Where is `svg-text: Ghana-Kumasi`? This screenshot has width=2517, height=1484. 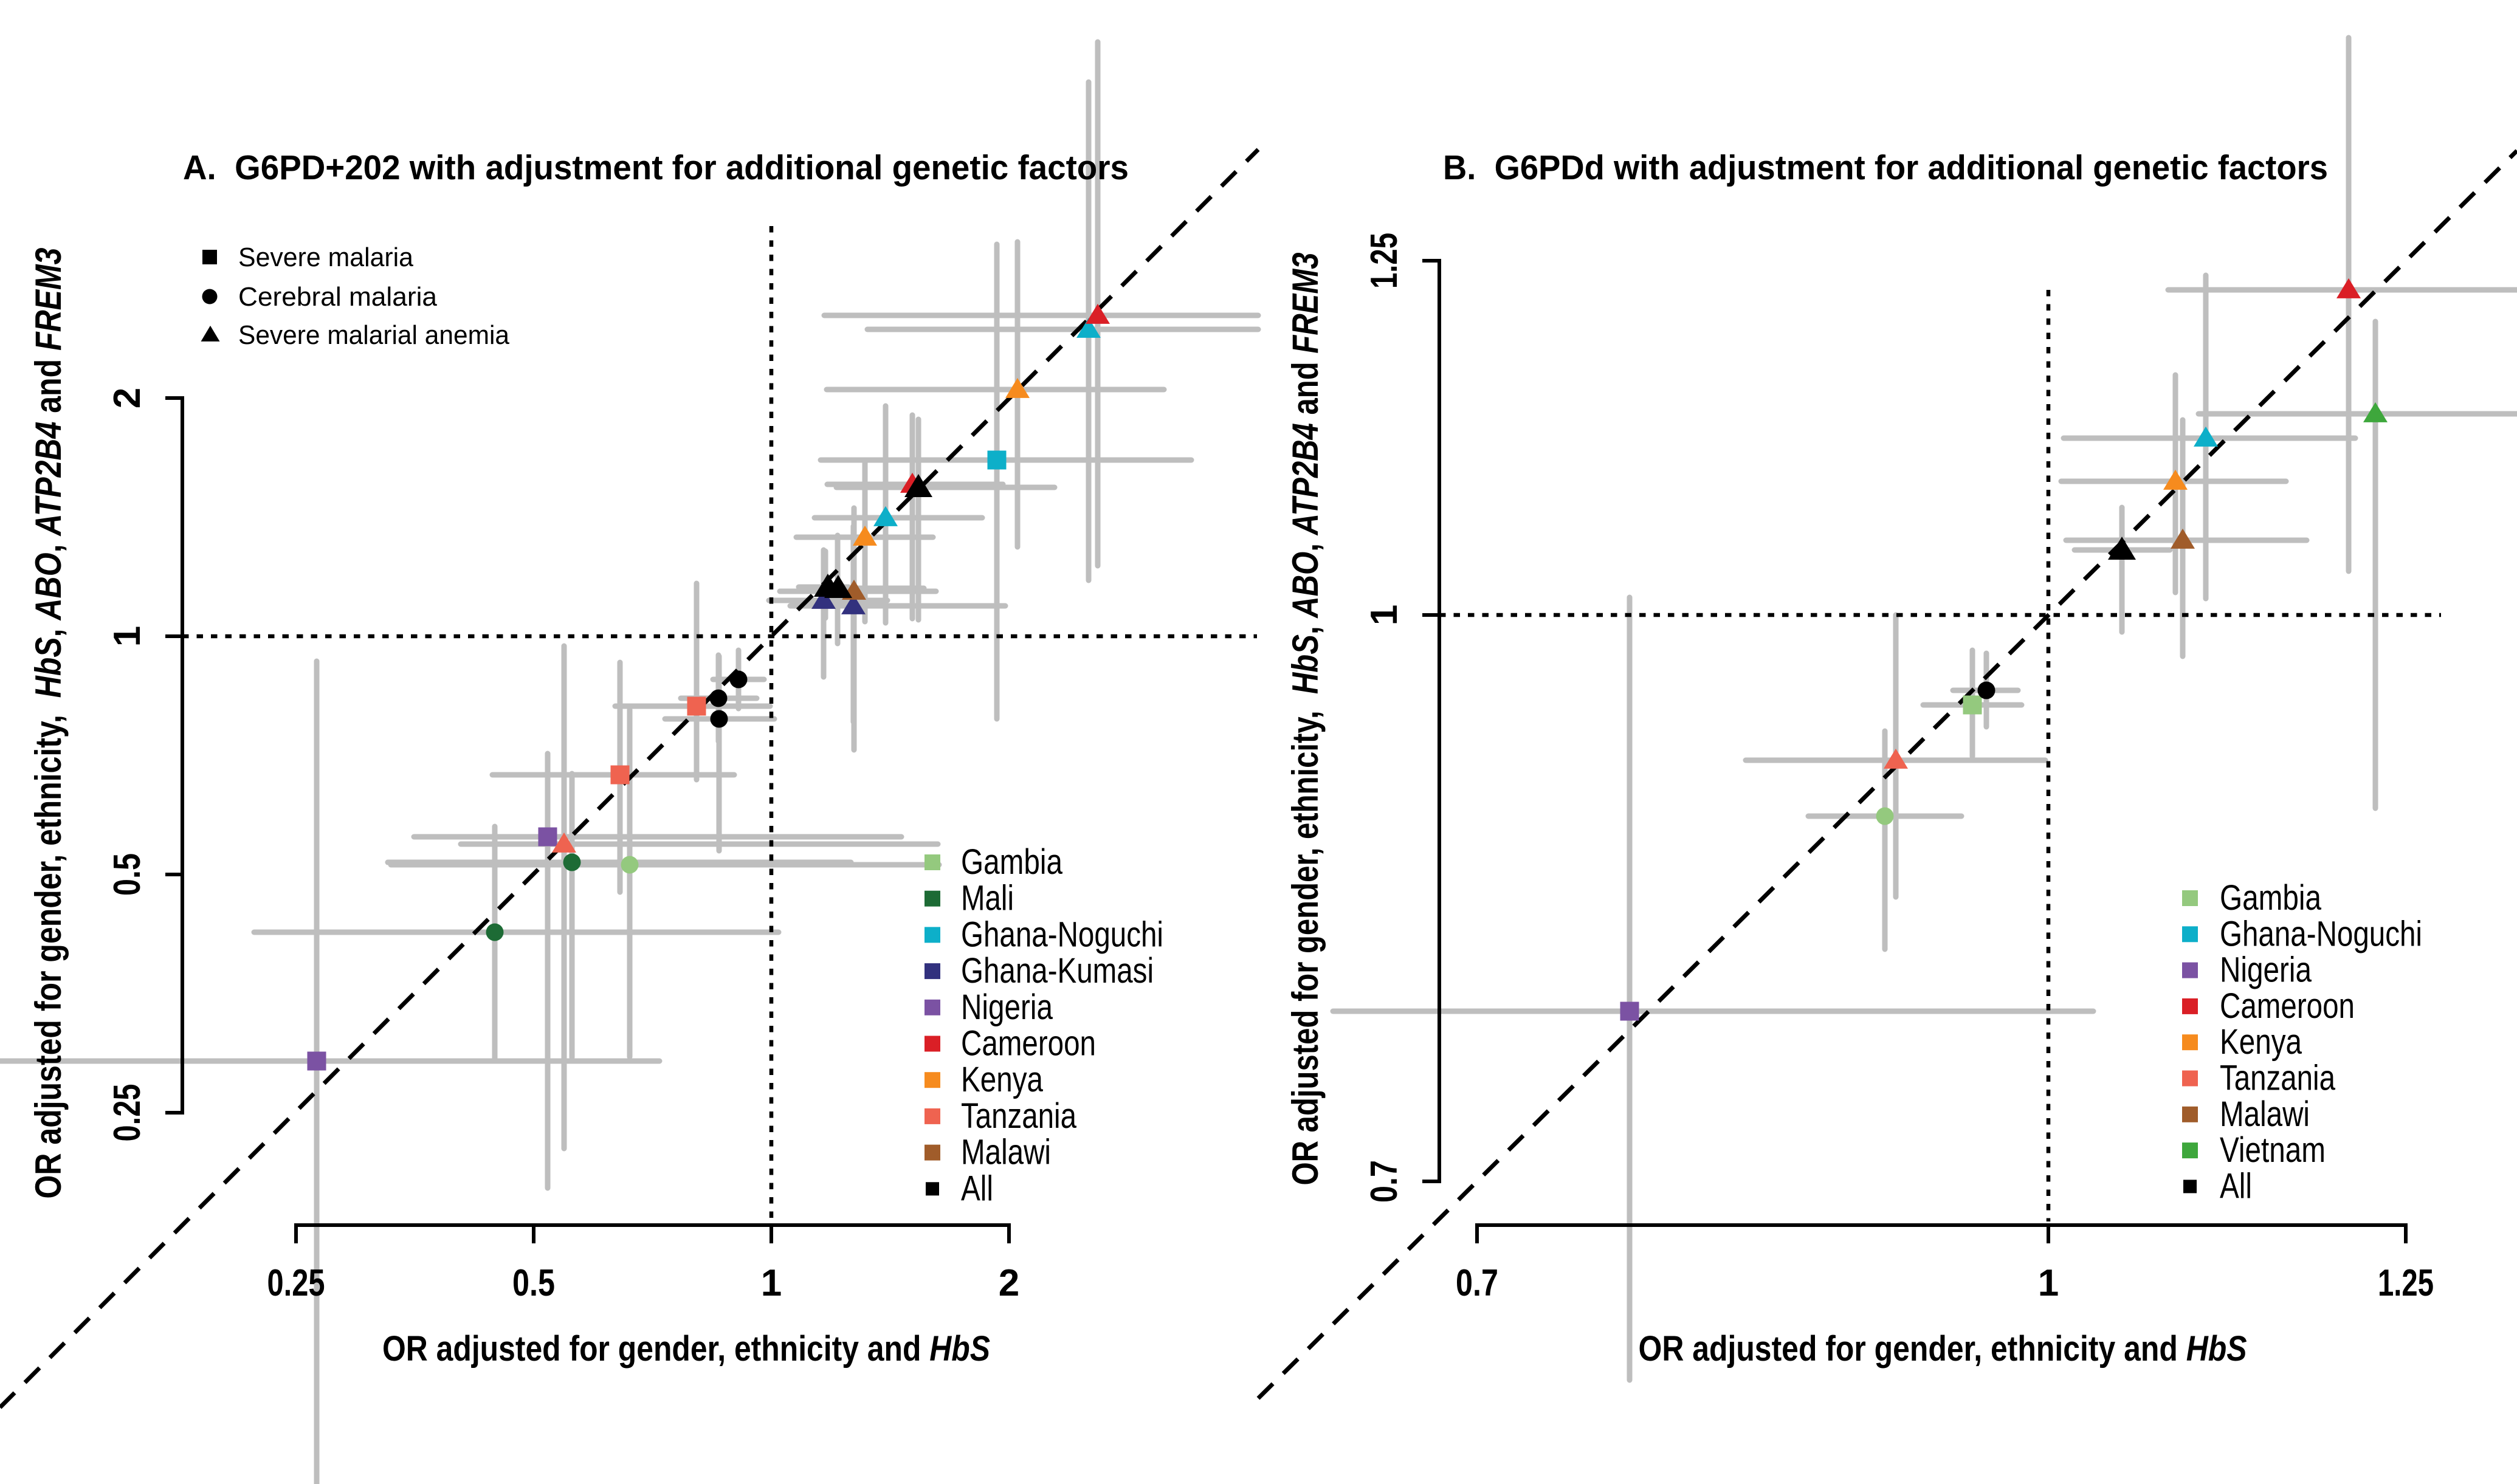
svg-text: Ghana-Kumasi is located at coordinates (1057, 971).